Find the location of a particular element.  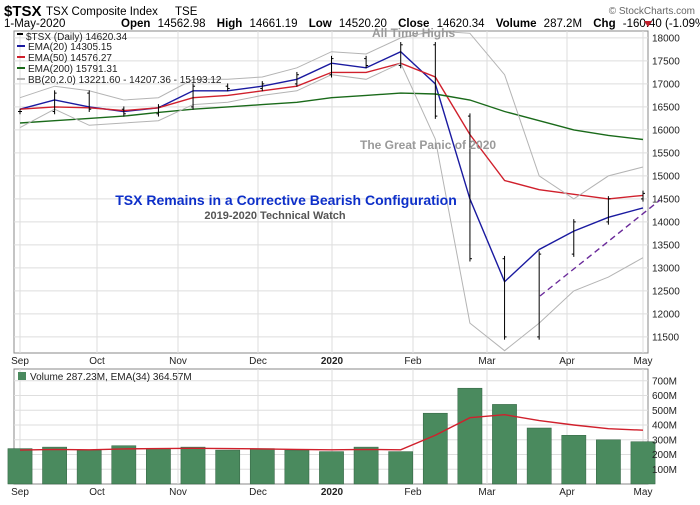

header-exchange: TSE is located at coordinates (186, 12).